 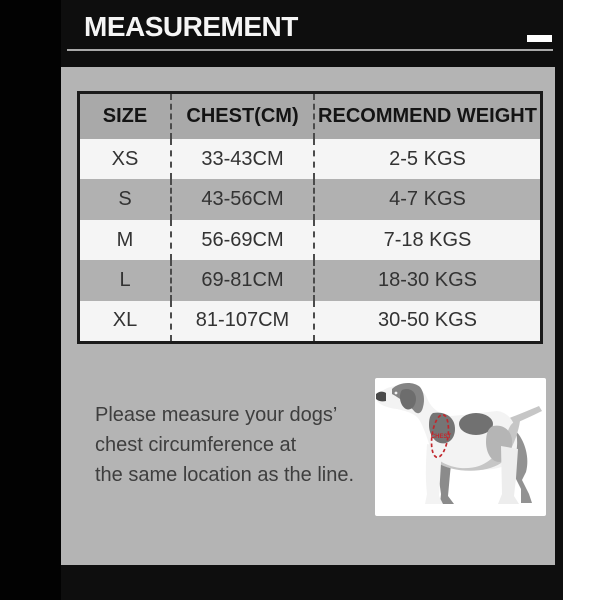 I want to click on cell-chest: 43-56CM, so click(x=241, y=199).